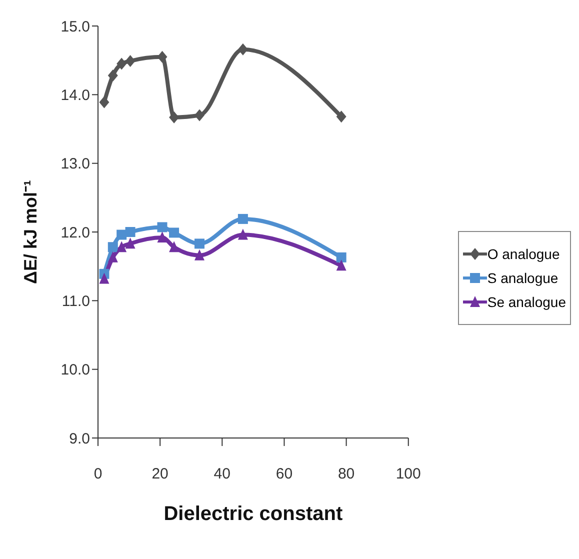 This screenshot has height=559, width=579. I want to click on y-tick-label: 13.0, so click(75, 164).